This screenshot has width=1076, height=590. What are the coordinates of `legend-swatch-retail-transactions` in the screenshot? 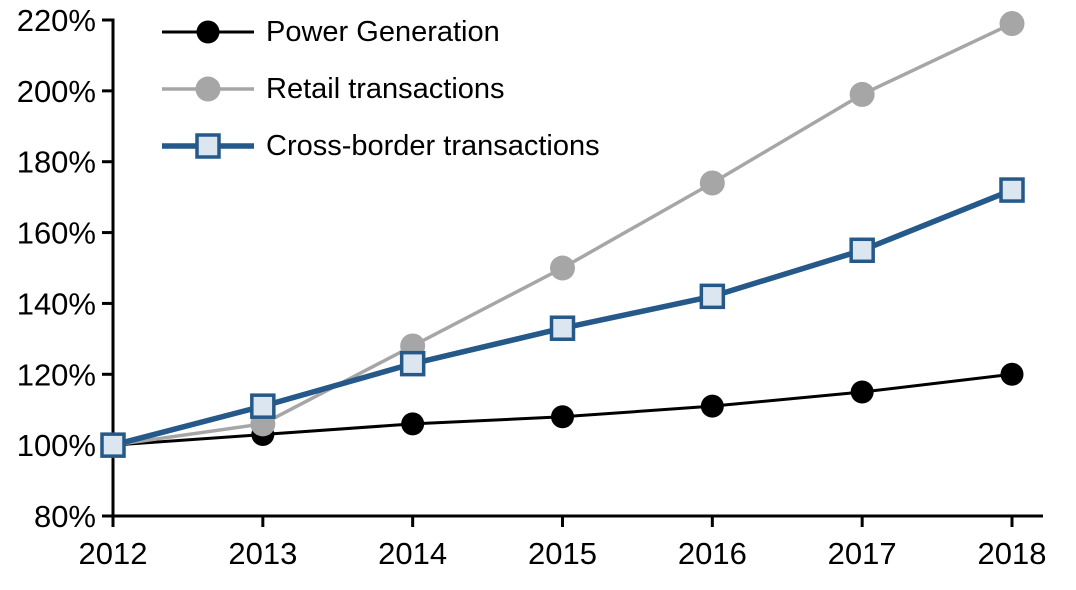 It's located at (208, 89).